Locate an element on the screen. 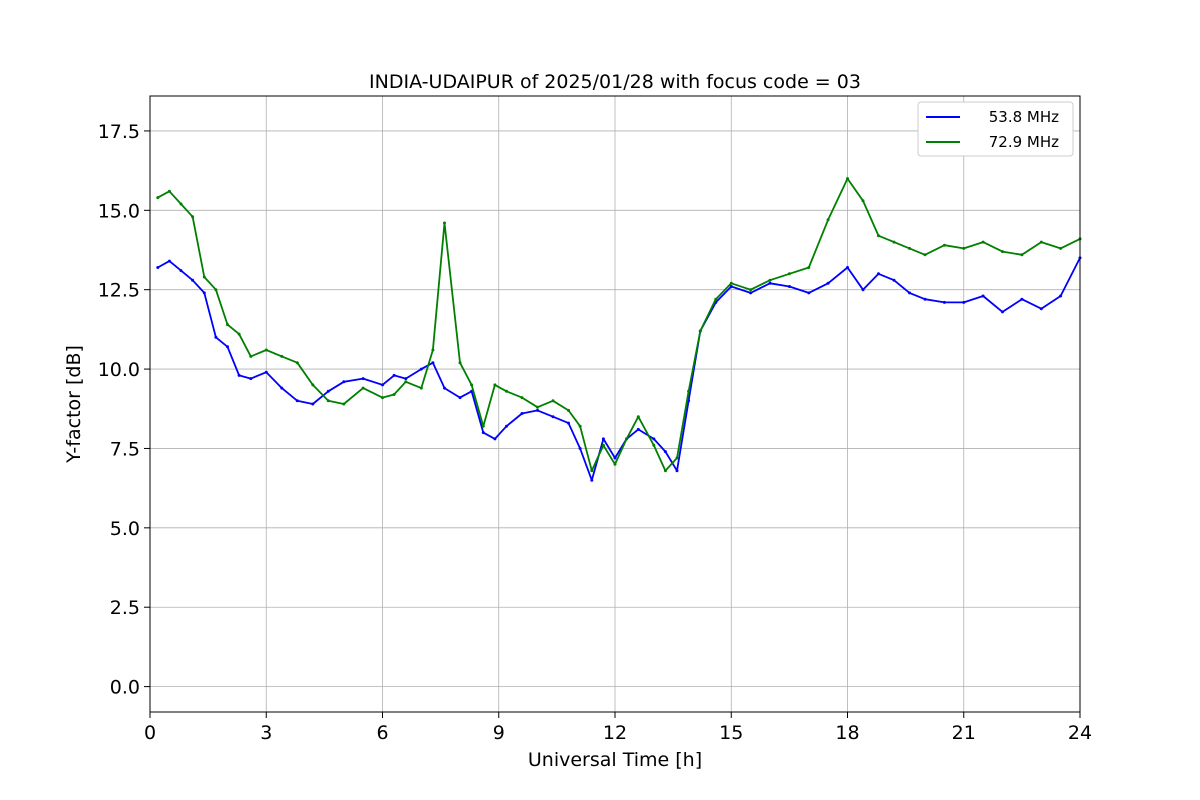  x-tick-label: 24 is located at coordinates (1080, 733).